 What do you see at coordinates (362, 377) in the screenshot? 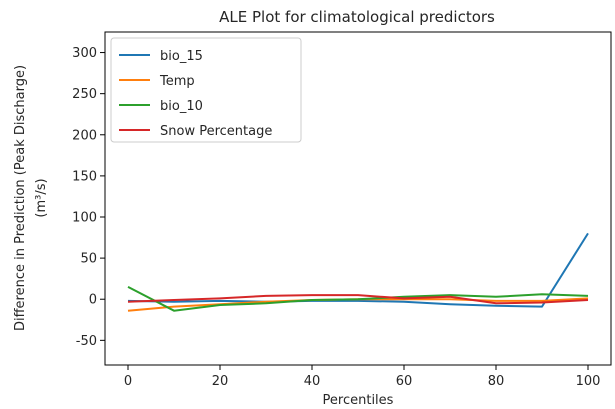
I see `x-axis: 0 20 40 60 80 100` at bounding box center [362, 377].